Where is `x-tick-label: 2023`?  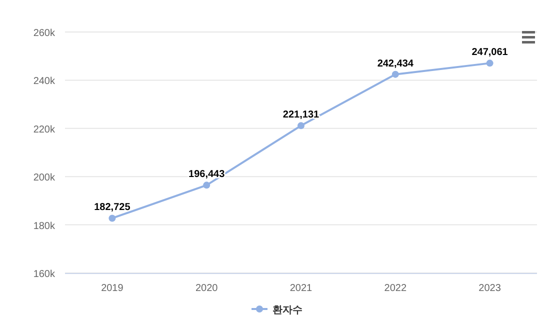
x-tick-label: 2023 is located at coordinates (490, 288).